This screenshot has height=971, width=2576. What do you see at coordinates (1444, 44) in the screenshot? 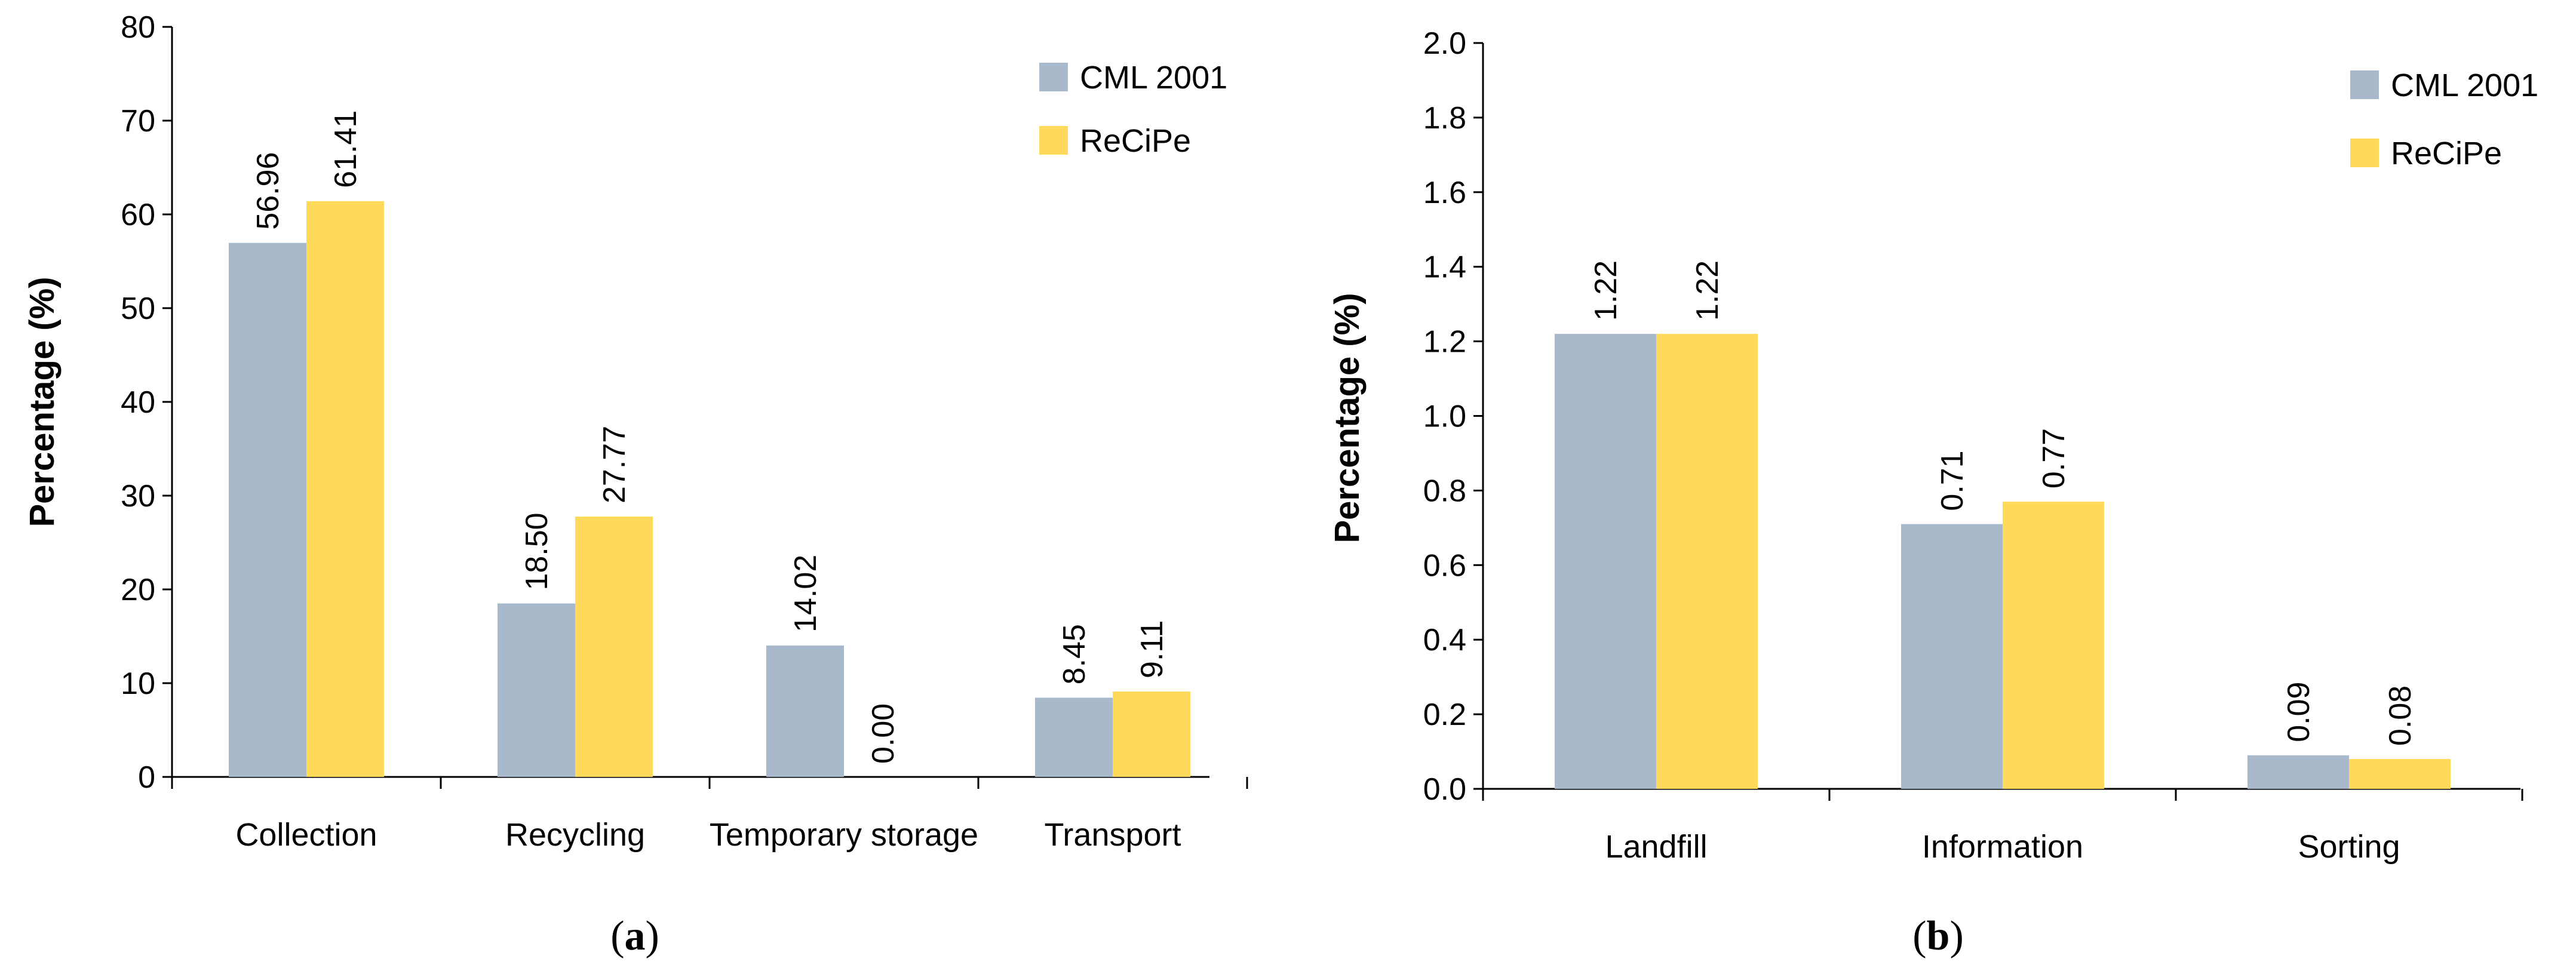
I see `y-tick-label: 2.0` at bounding box center [1444, 44].